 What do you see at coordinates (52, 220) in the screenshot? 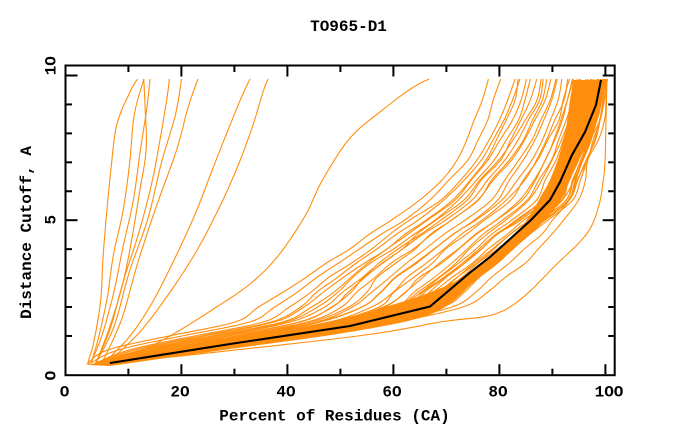
I see `svg-text: 5` at bounding box center [52, 220].